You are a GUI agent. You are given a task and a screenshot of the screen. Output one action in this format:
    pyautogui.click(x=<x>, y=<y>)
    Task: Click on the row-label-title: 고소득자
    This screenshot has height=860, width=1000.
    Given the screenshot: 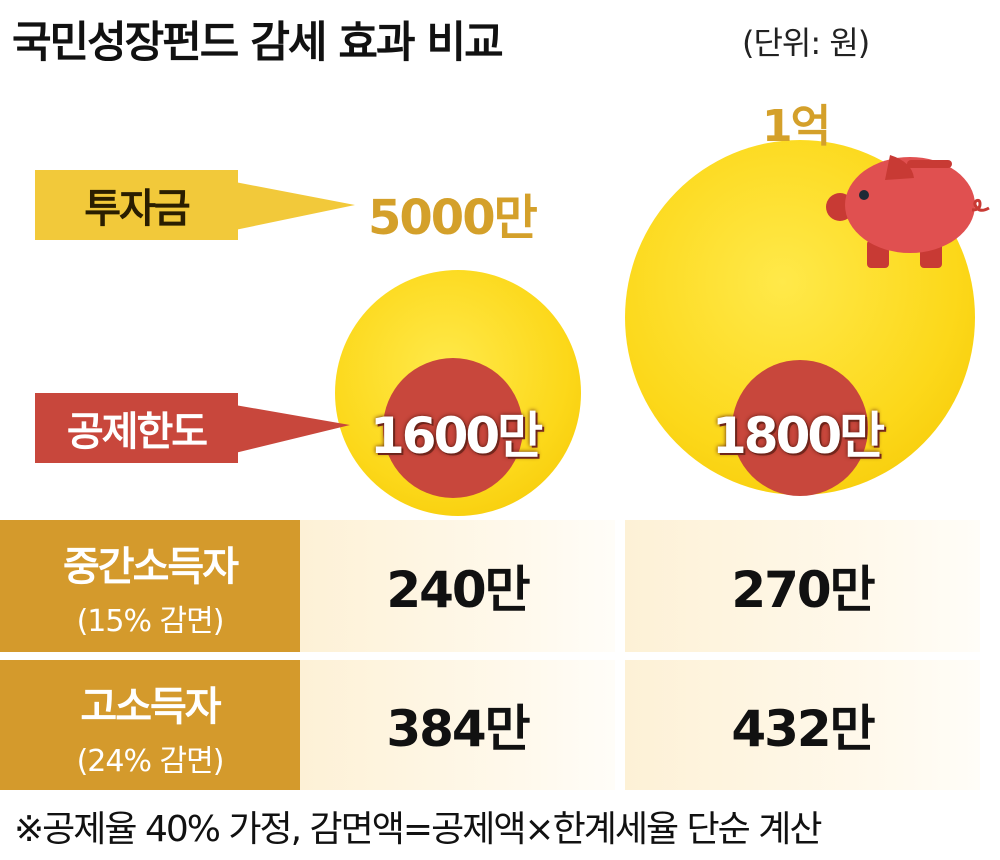 What is the action you would take?
    pyautogui.click(x=150, y=707)
    